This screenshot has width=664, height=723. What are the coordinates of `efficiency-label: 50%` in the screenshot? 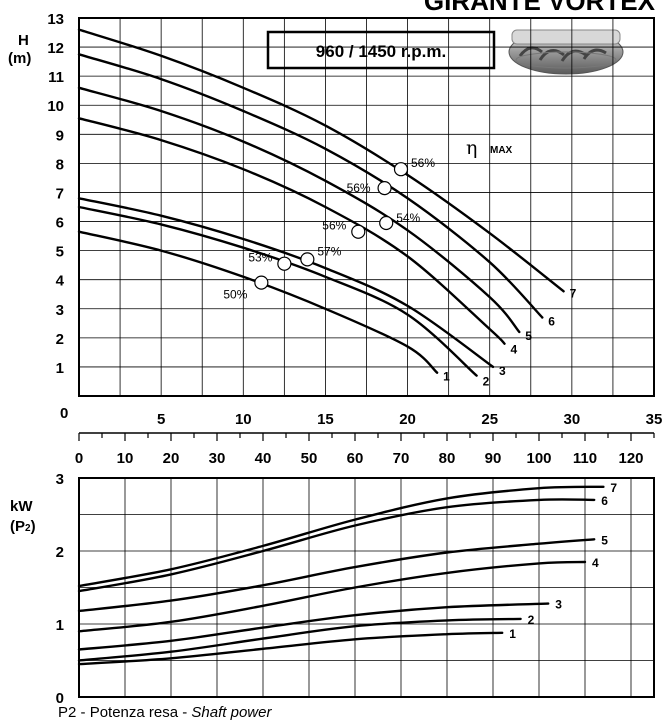 It's located at (235, 295).